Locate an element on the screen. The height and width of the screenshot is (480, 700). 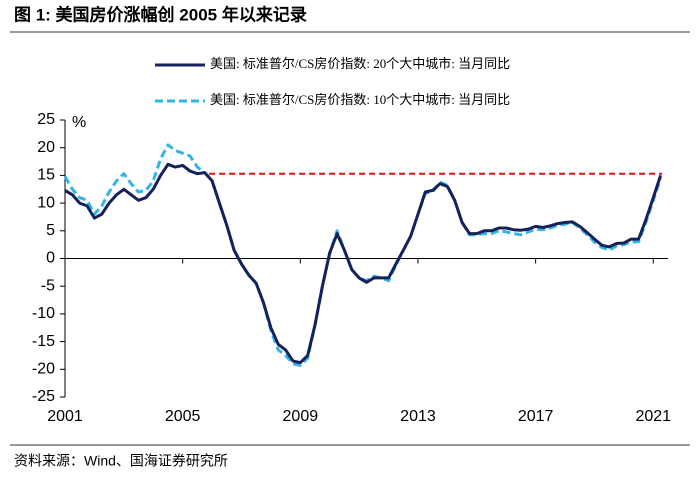
y-tick-label: 20 is located at coordinates (46, 147).